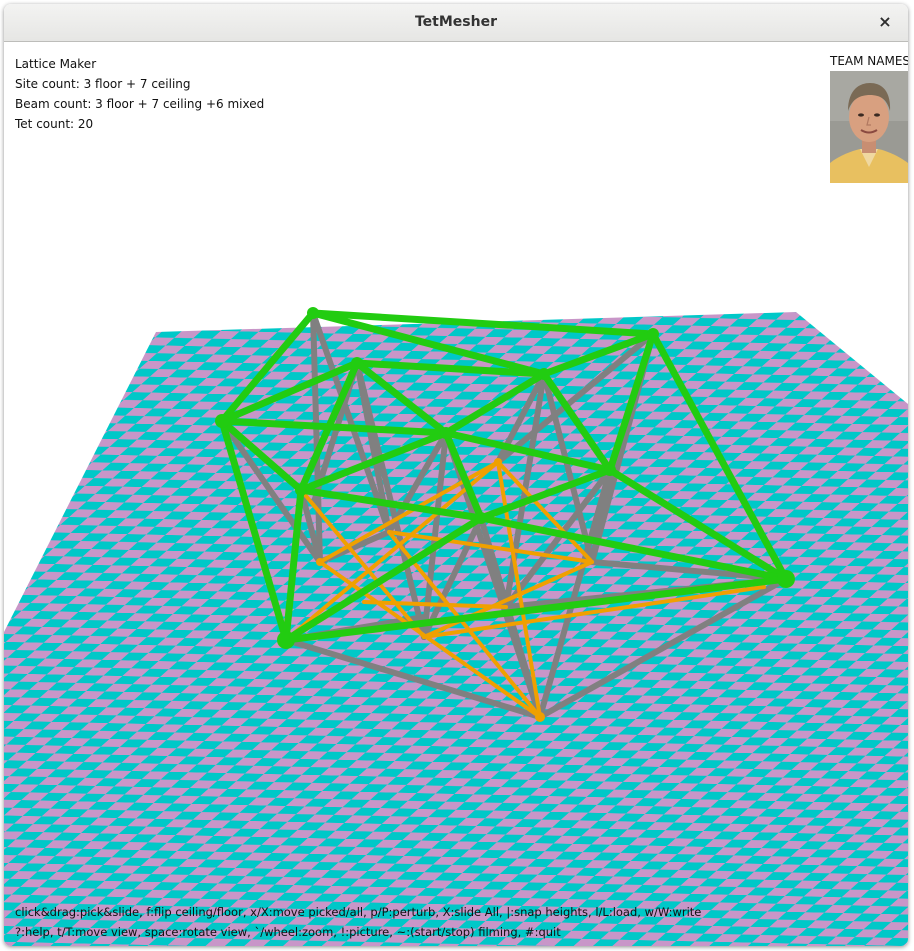  I want to click on close-icon: ×, so click(885, 21).